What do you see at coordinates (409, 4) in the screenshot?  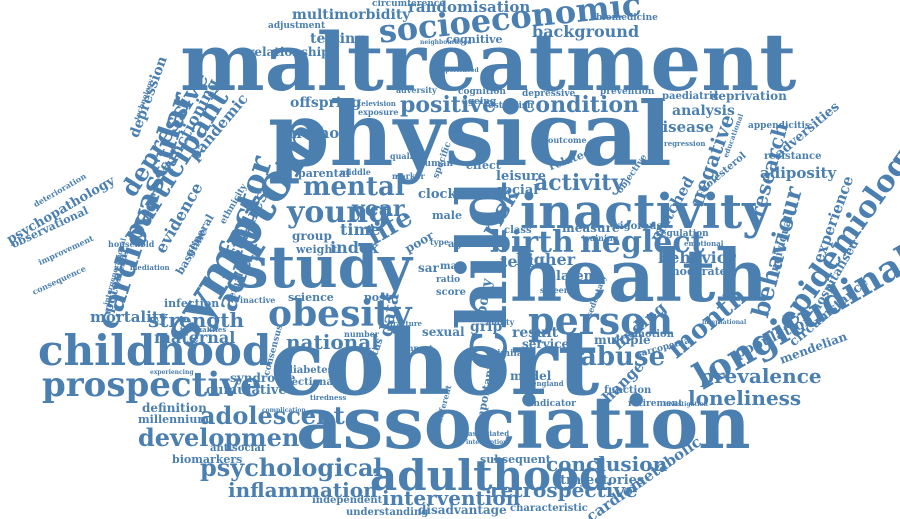 I see `word-circumference: circumference` at bounding box center [409, 4].